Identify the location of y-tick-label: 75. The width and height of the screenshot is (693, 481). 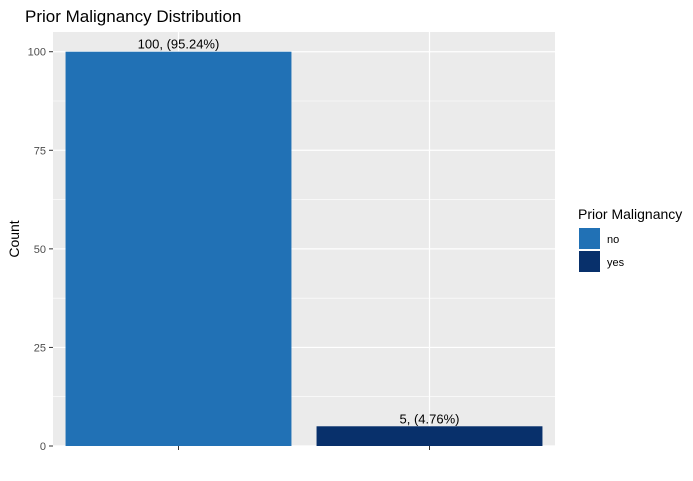
(40, 151).